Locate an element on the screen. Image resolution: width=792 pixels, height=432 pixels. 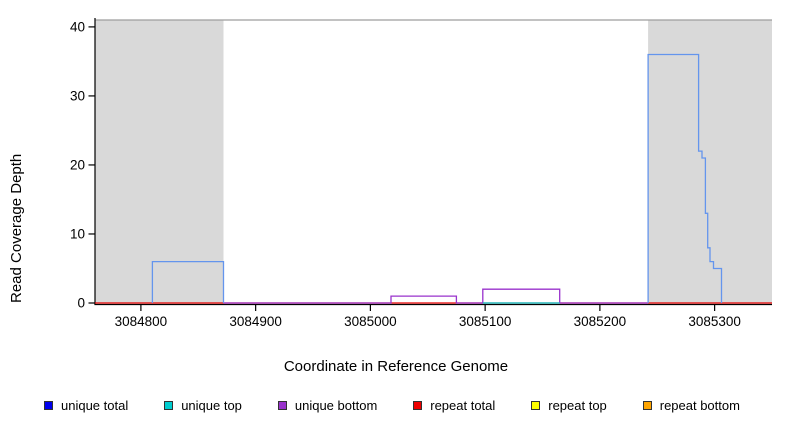
mask-region is located at coordinates (159, 161).